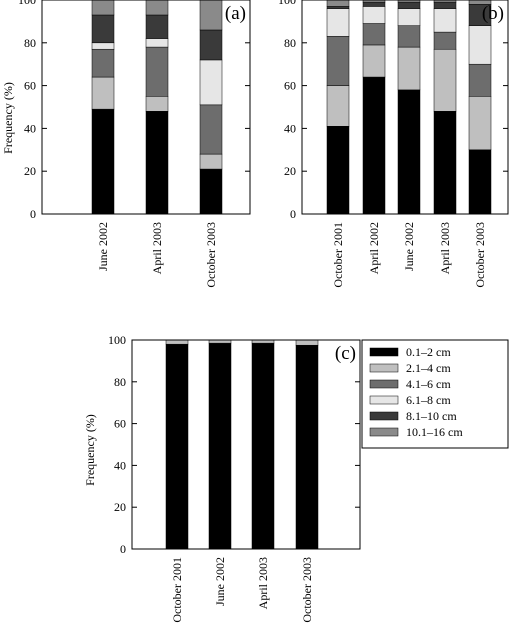 The width and height of the screenshot is (520, 632). I want to click on legend-label: 2.1–4 cm, so click(428, 368).